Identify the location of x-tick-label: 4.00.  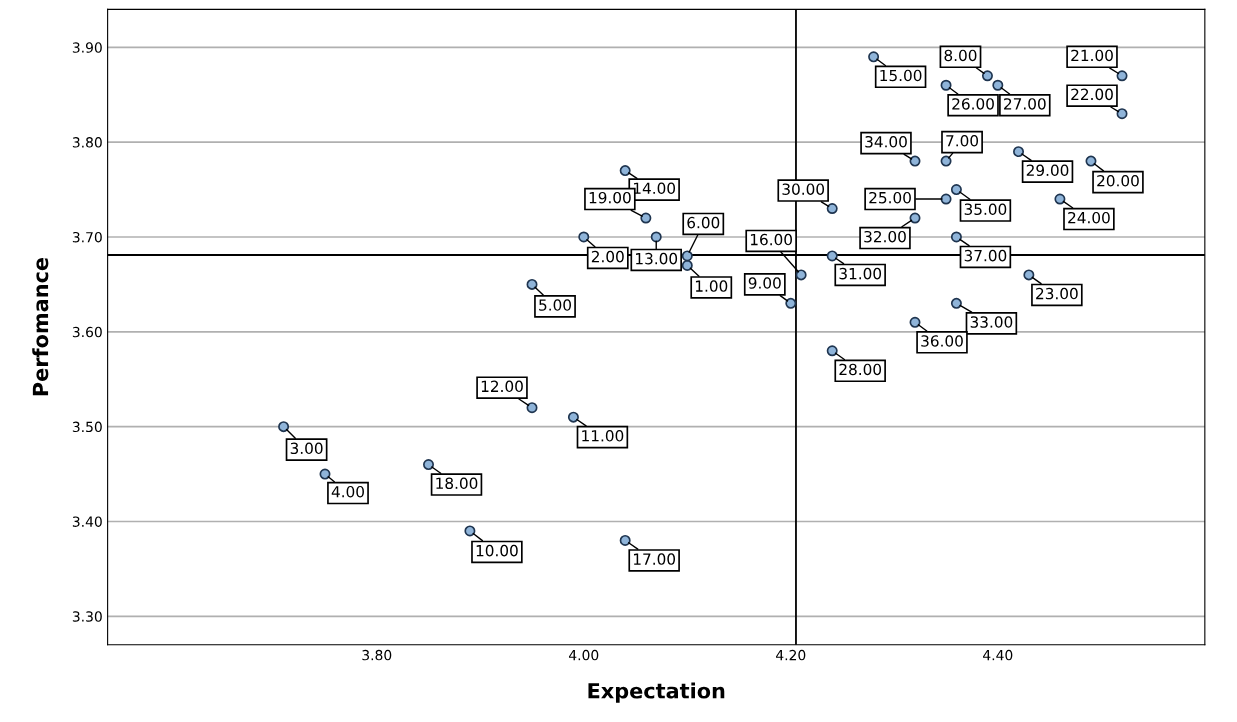
(583, 655).